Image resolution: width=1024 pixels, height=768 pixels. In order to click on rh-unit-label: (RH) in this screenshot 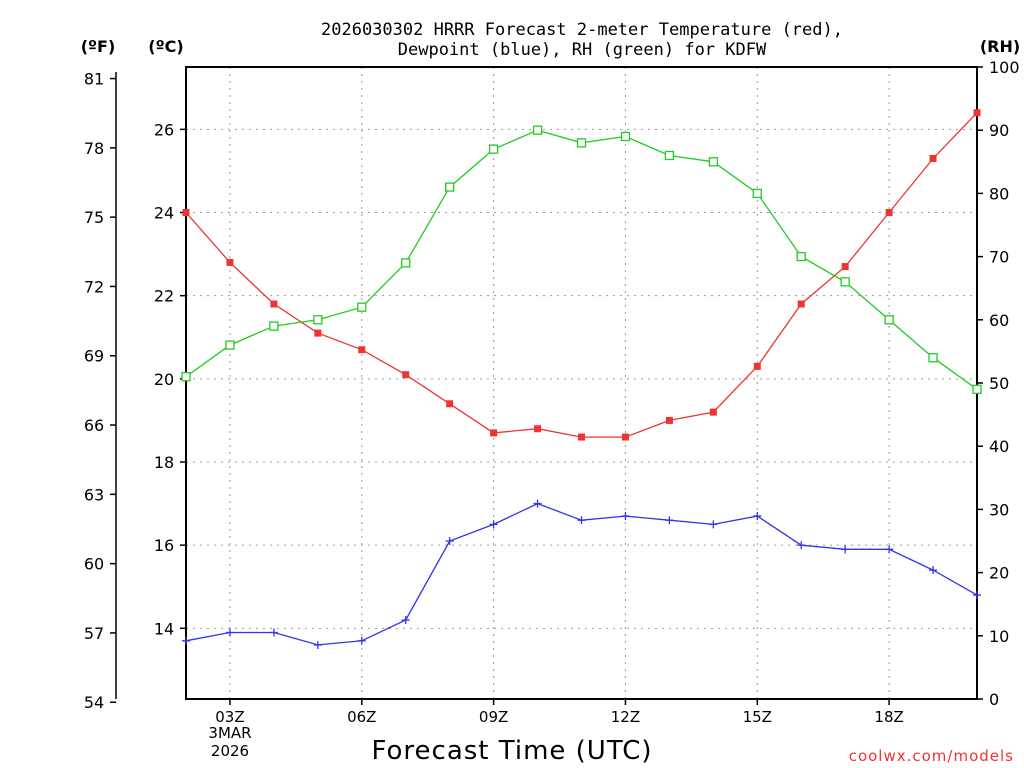, I will do `click(1000, 46)`.